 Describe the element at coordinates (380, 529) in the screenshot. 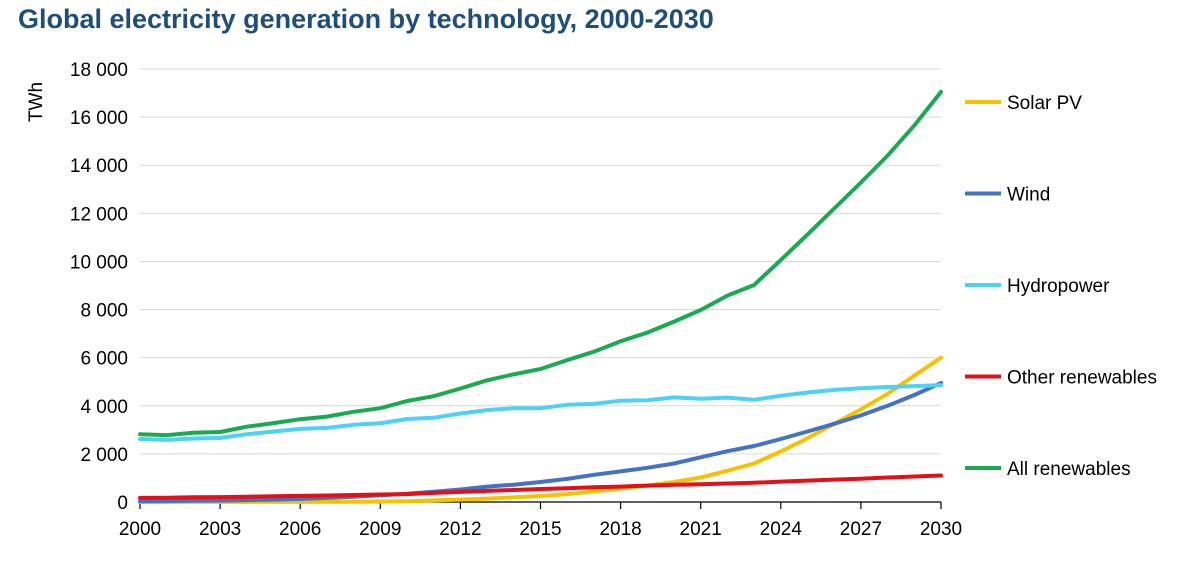

I see `x-tick-label: 2009` at that location.